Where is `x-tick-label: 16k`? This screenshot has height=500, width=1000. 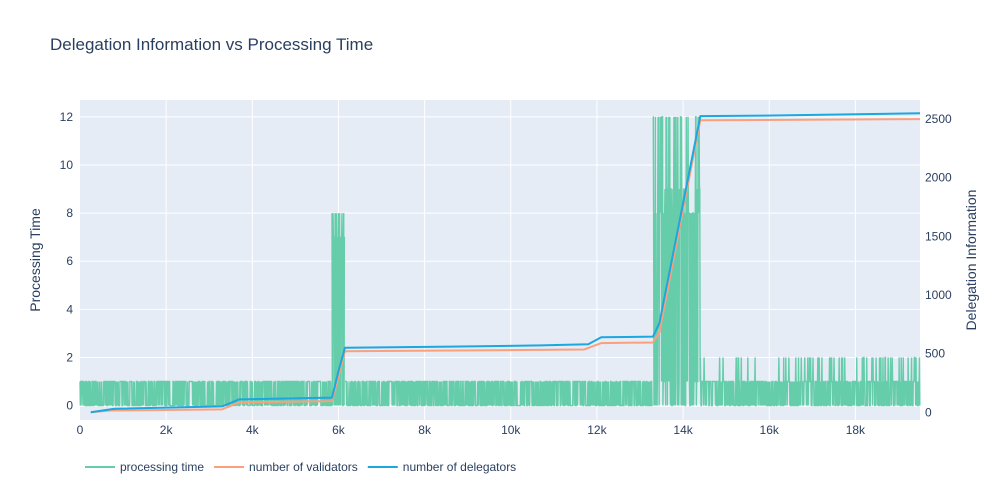 x-tick-label: 16k is located at coordinates (770, 430).